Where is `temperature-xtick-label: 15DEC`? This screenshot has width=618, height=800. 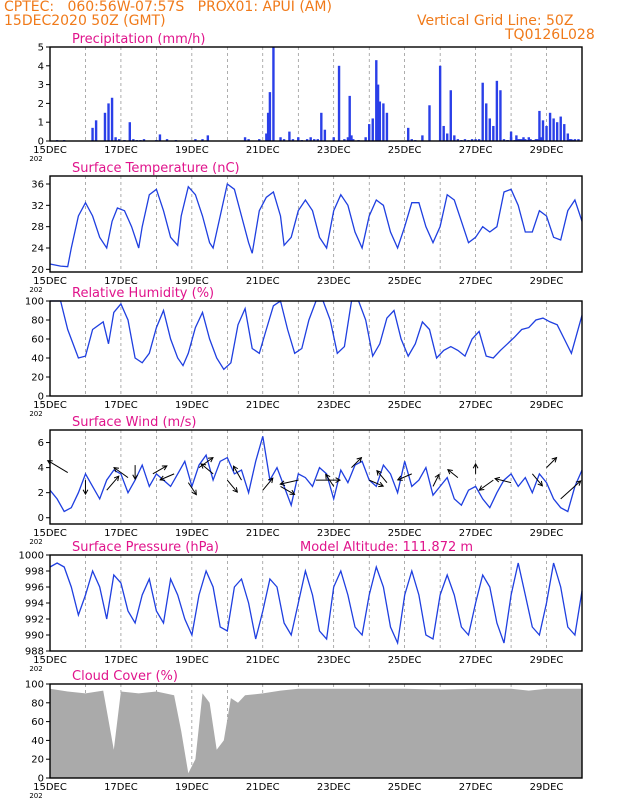
temperature-xtick-label: 15DEC is located at coordinates (50, 281).